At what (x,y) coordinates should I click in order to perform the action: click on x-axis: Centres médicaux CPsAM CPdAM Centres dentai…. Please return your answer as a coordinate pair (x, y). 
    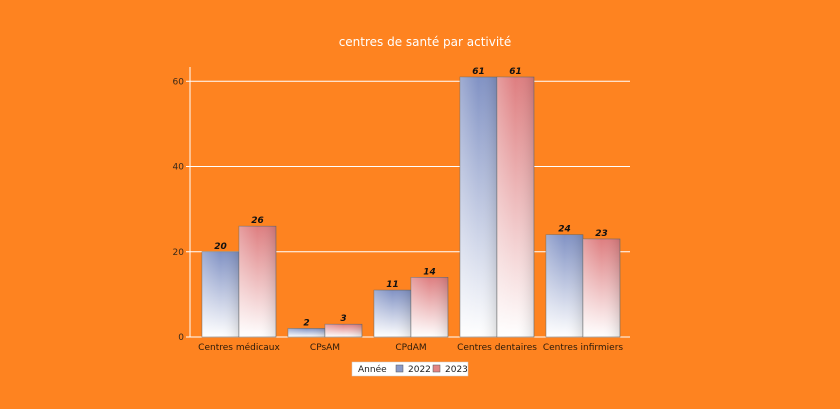
    Looking at the image, I should click on (410, 347).